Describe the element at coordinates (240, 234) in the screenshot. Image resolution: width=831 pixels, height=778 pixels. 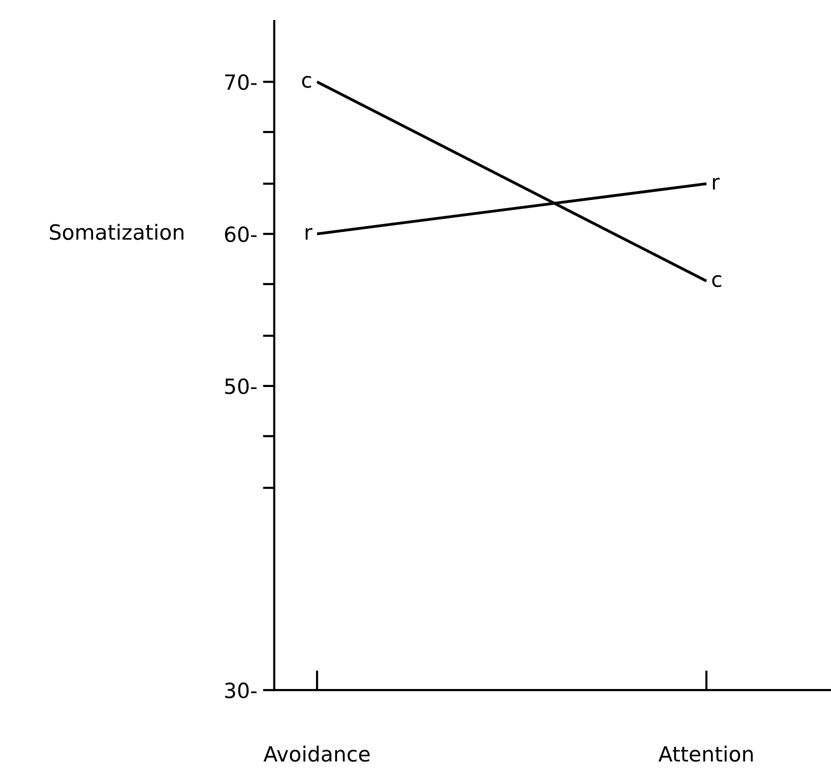
I see `y-tick-label: 60-` at that location.